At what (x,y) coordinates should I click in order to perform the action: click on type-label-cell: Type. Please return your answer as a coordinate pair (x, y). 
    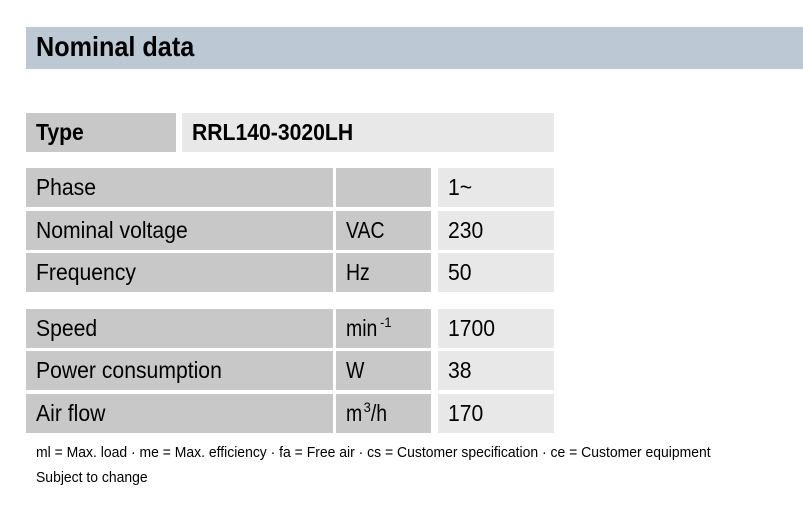
    Looking at the image, I should click on (101, 132).